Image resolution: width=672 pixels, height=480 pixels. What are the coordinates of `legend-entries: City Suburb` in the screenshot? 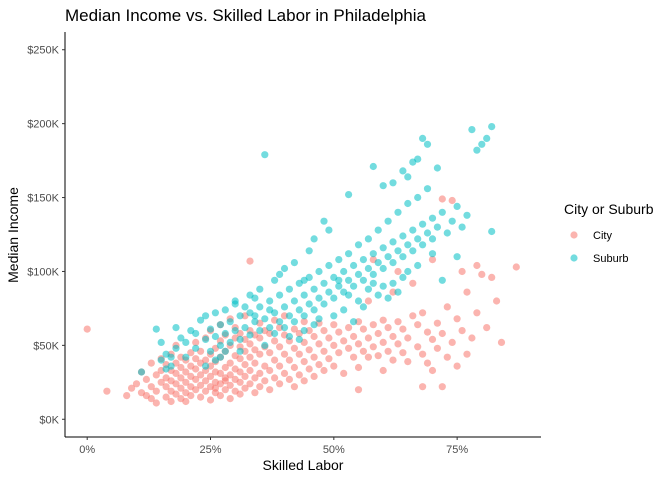 It's located at (599, 247).